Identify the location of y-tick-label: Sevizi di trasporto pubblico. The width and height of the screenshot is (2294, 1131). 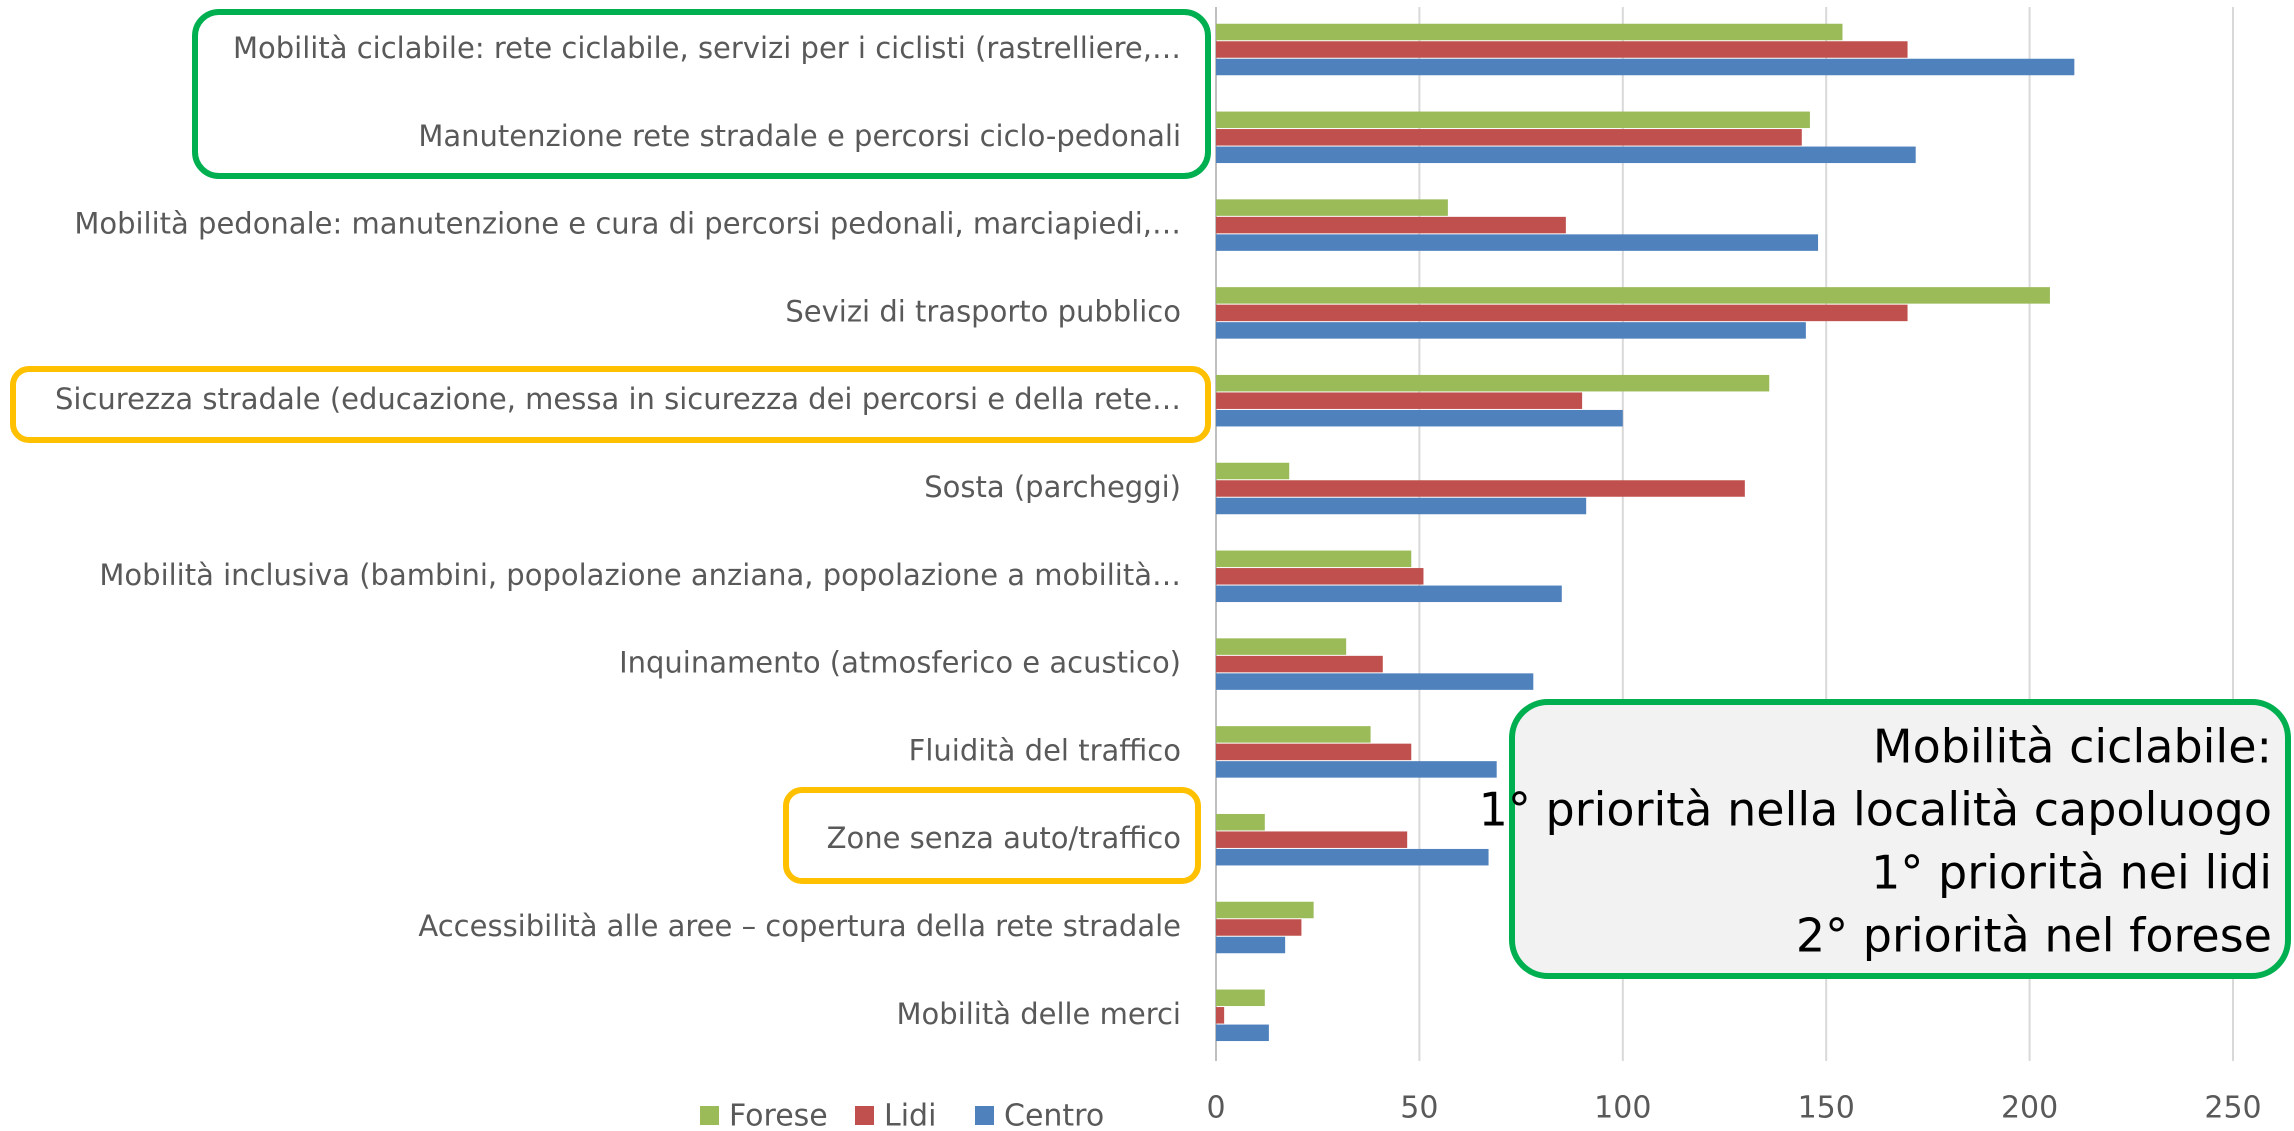
(983, 311).